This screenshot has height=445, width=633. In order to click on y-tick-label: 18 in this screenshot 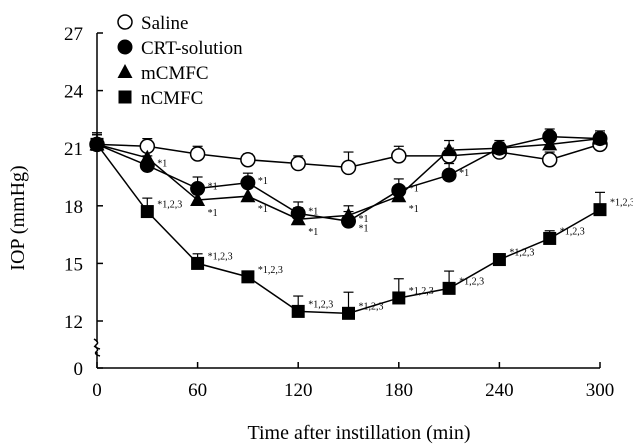, I will do `click(73, 207)`.